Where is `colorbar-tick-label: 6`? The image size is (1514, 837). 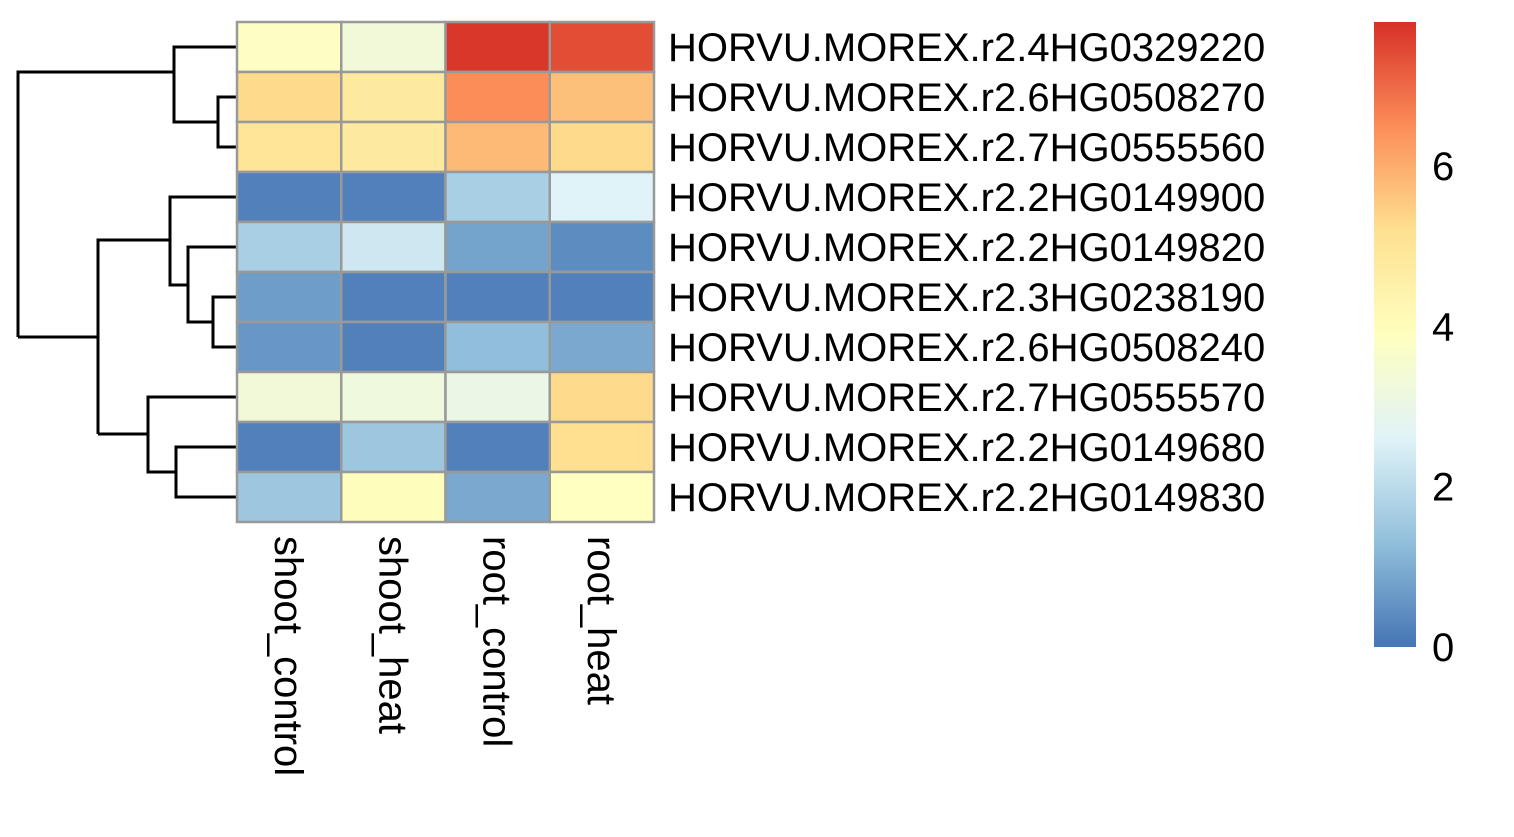
colorbar-tick-label: 6 is located at coordinates (1443, 167).